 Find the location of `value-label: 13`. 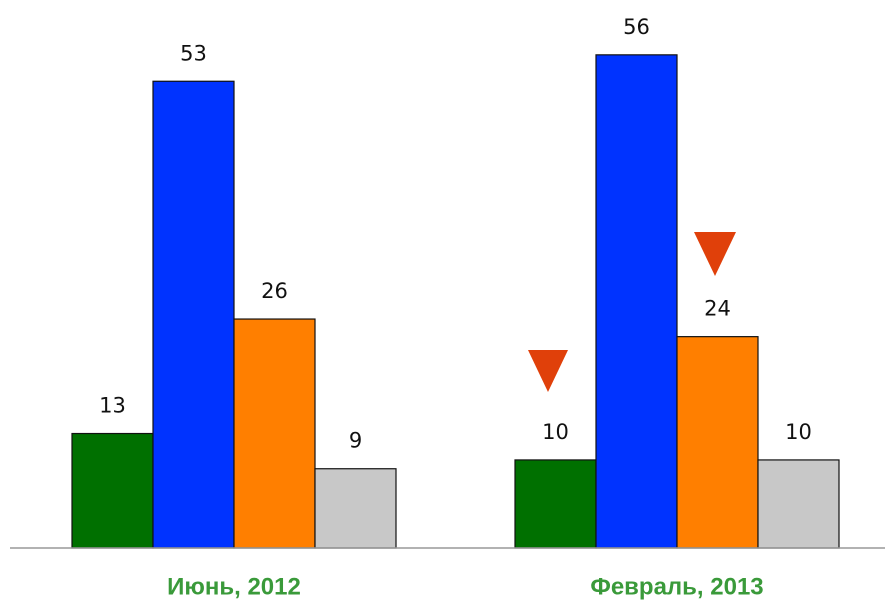

value-label: 13 is located at coordinates (112, 406).